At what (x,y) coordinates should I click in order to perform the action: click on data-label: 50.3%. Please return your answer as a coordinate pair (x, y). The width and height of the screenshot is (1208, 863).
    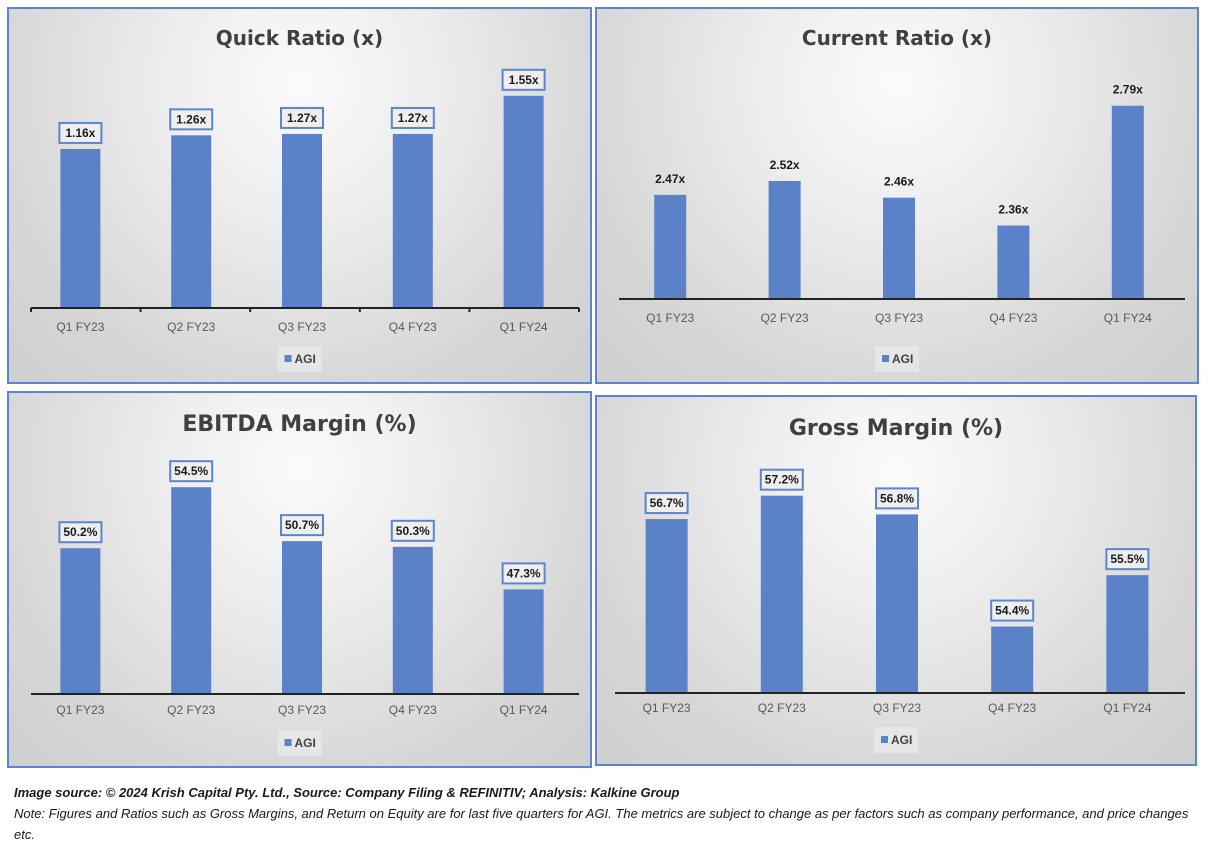
    Looking at the image, I should click on (413, 531).